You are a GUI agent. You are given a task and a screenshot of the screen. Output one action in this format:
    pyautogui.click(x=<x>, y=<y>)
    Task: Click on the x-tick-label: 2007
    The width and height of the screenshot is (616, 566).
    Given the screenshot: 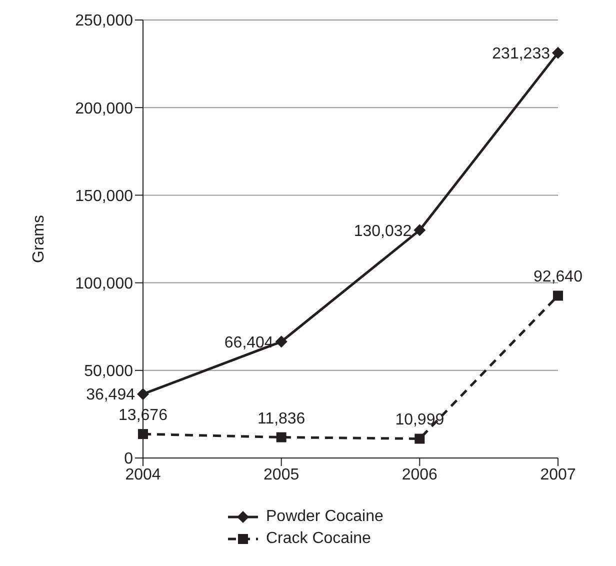 What is the action you would take?
    pyautogui.click(x=558, y=475)
    